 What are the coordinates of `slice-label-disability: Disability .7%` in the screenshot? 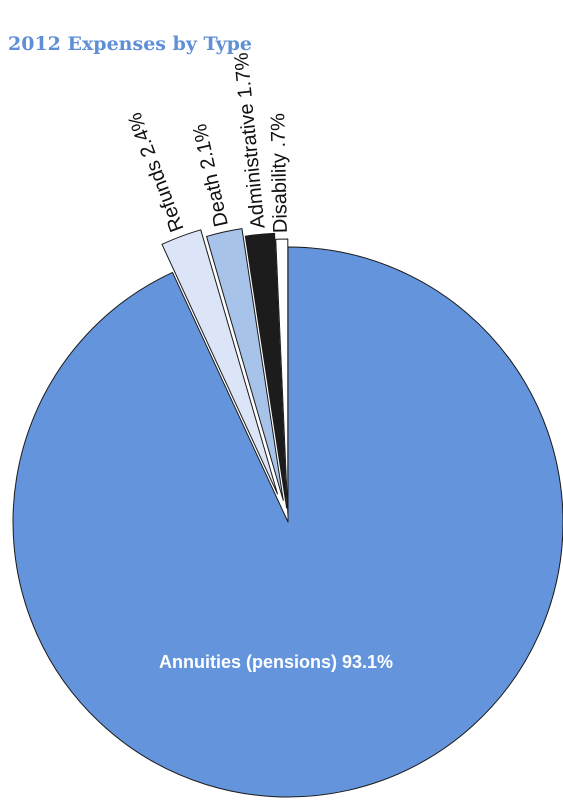 It's located at (279, 173).